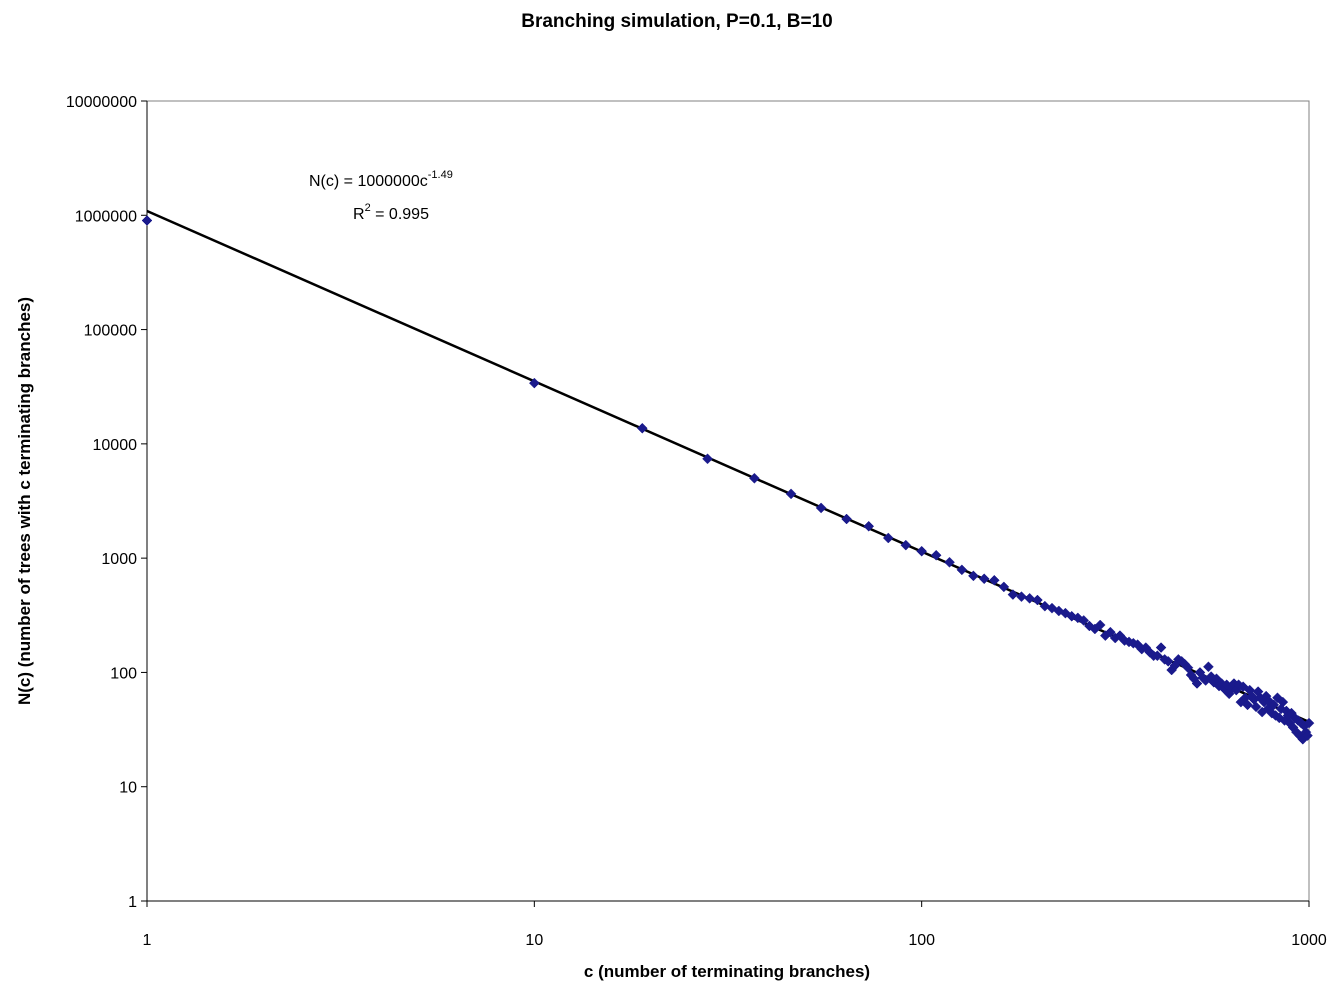 The image size is (1344, 992). What do you see at coordinates (440, 175) in the screenshot?
I see `equation-exponent: -1.49` at bounding box center [440, 175].